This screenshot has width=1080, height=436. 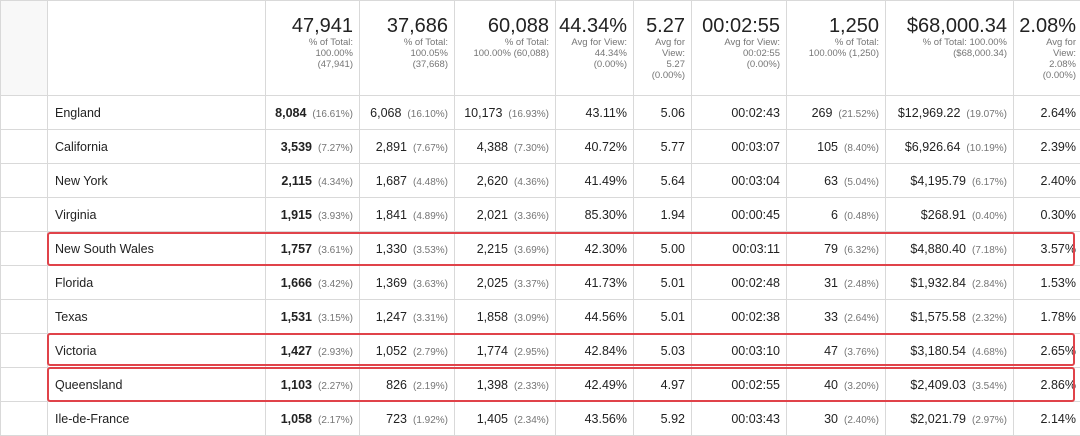 I want to click on avg-session-duration-cell: 00:02:43, so click(x=739, y=113).